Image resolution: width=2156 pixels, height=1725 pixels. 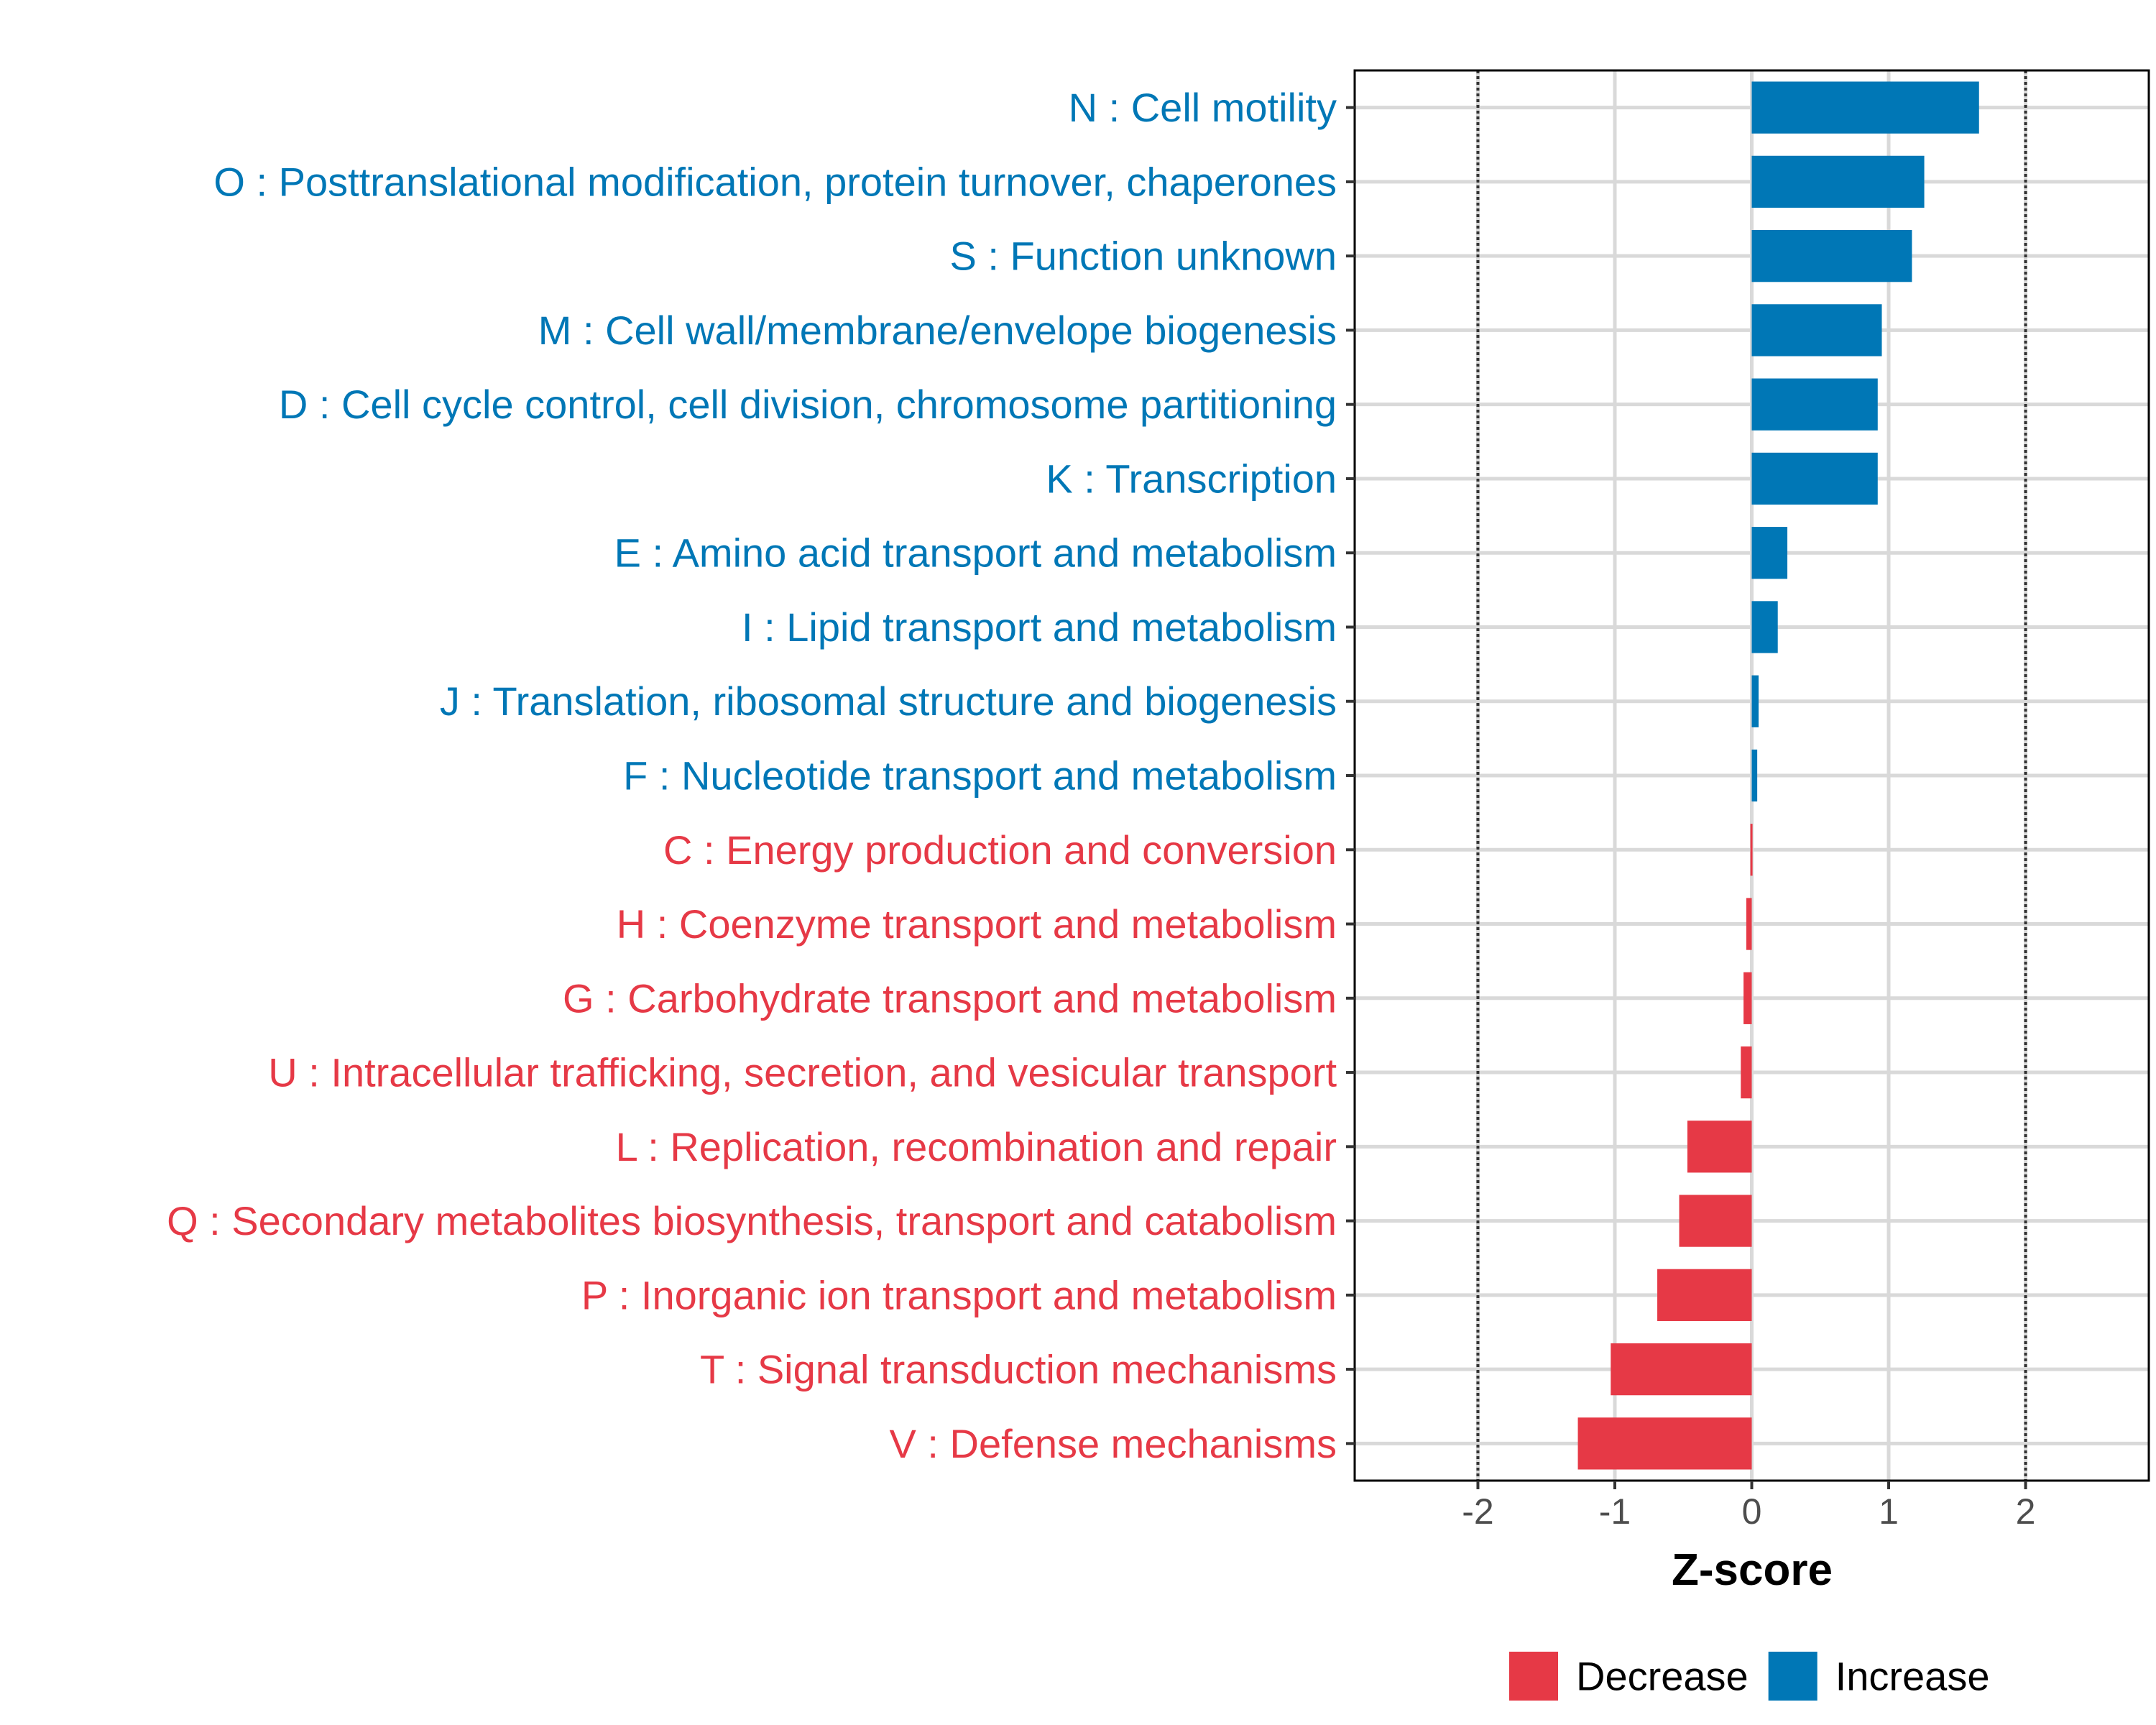 I want to click on legend: Decrease Increase, so click(x=1749, y=1676).